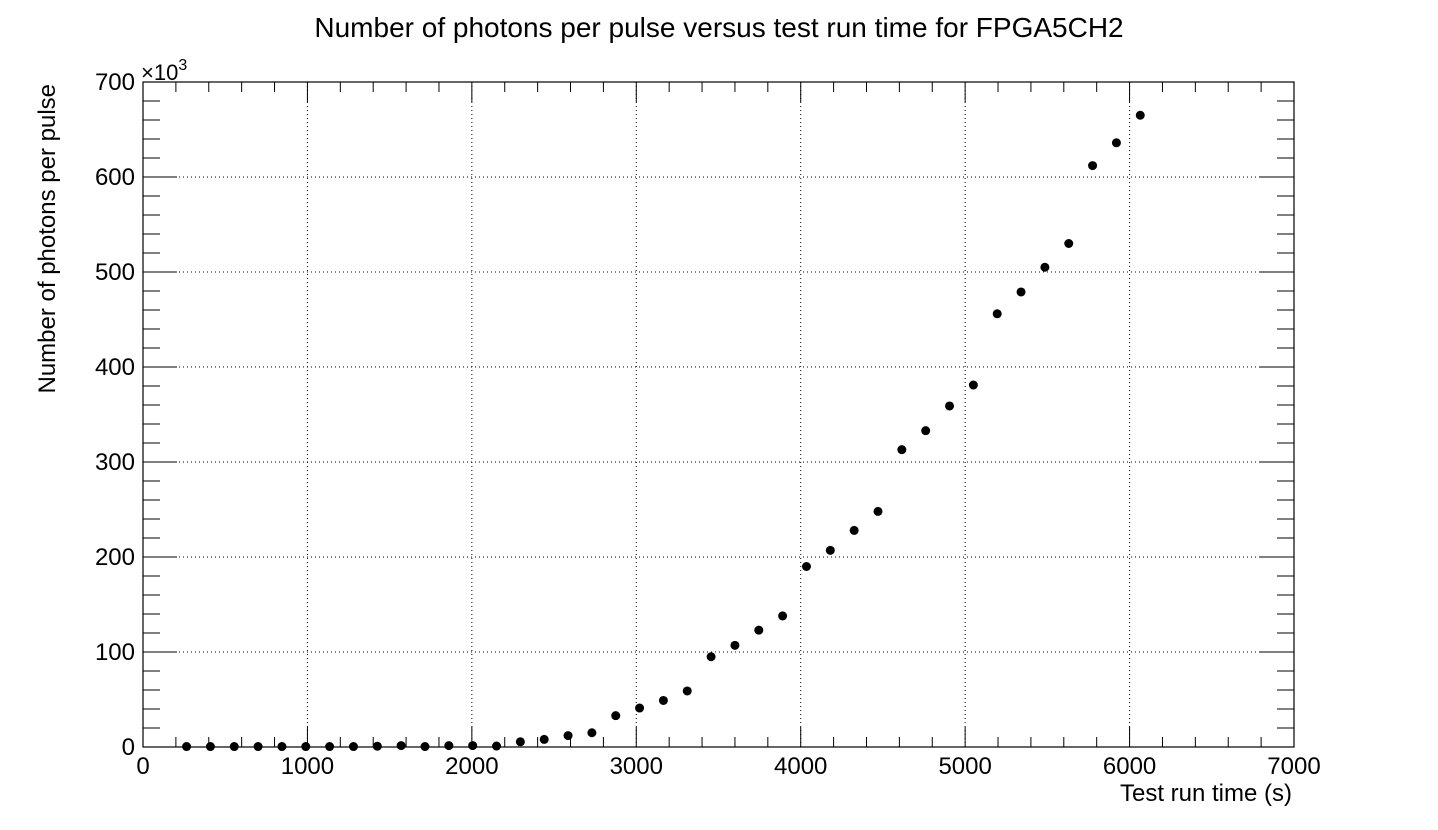 The height and width of the screenshot is (830, 1438). I want to click on y-tick-label: 500, so click(115, 272).